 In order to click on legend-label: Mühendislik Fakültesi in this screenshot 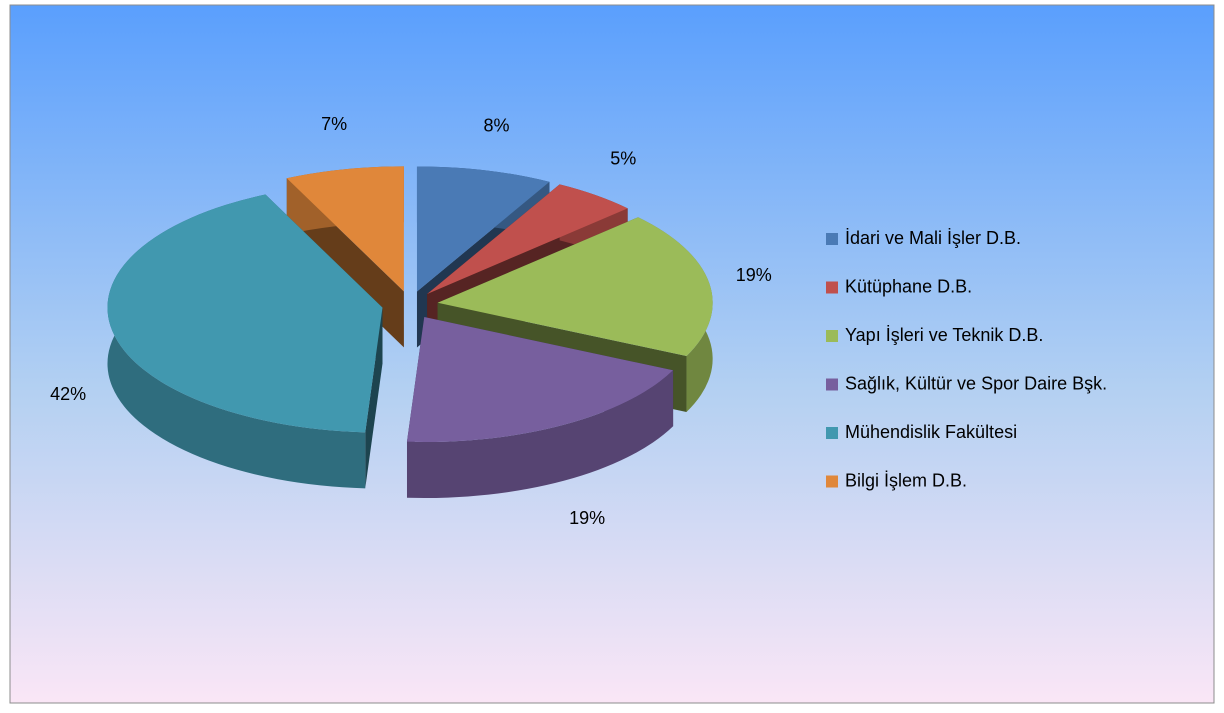, I will do `click(931, 432)`.